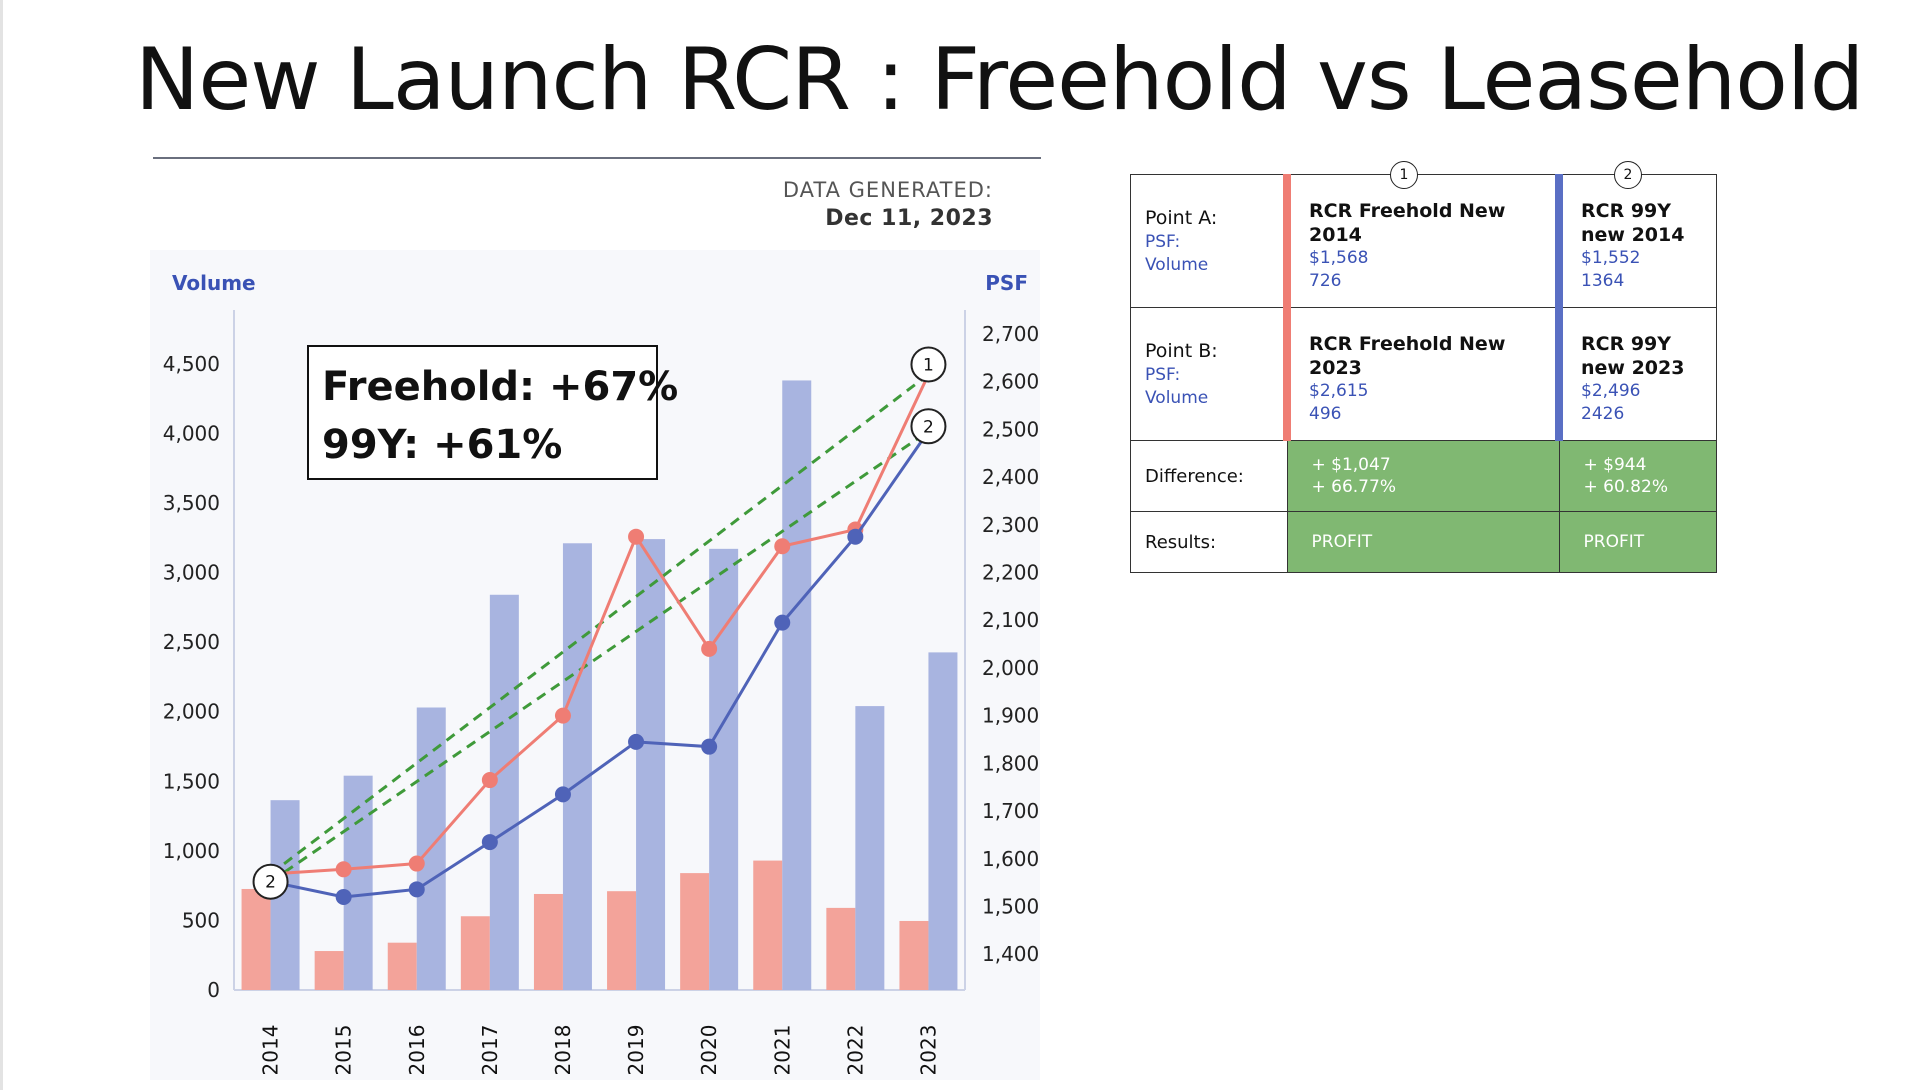  I want to click on point-b-freehold-volume: 496, so click(1325, 414).